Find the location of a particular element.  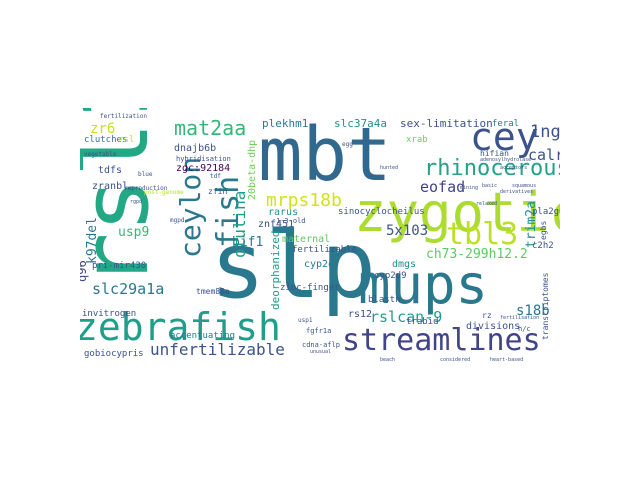

word: mat2aa is located at coordinates (210, 128).